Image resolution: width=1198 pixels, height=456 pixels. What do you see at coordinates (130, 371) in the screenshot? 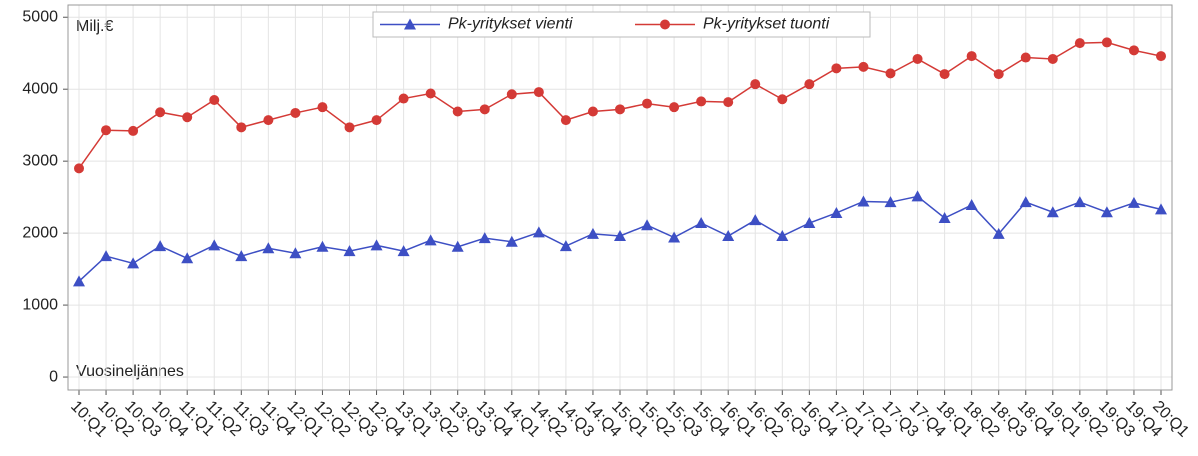
I see `x-axis-label: Vuosineljännes` at bounding box center [130, 371].